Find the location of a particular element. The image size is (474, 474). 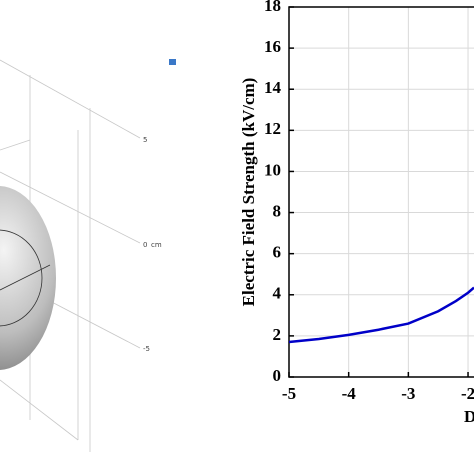

x-axis-label: D is located at coordinates (469, 416).